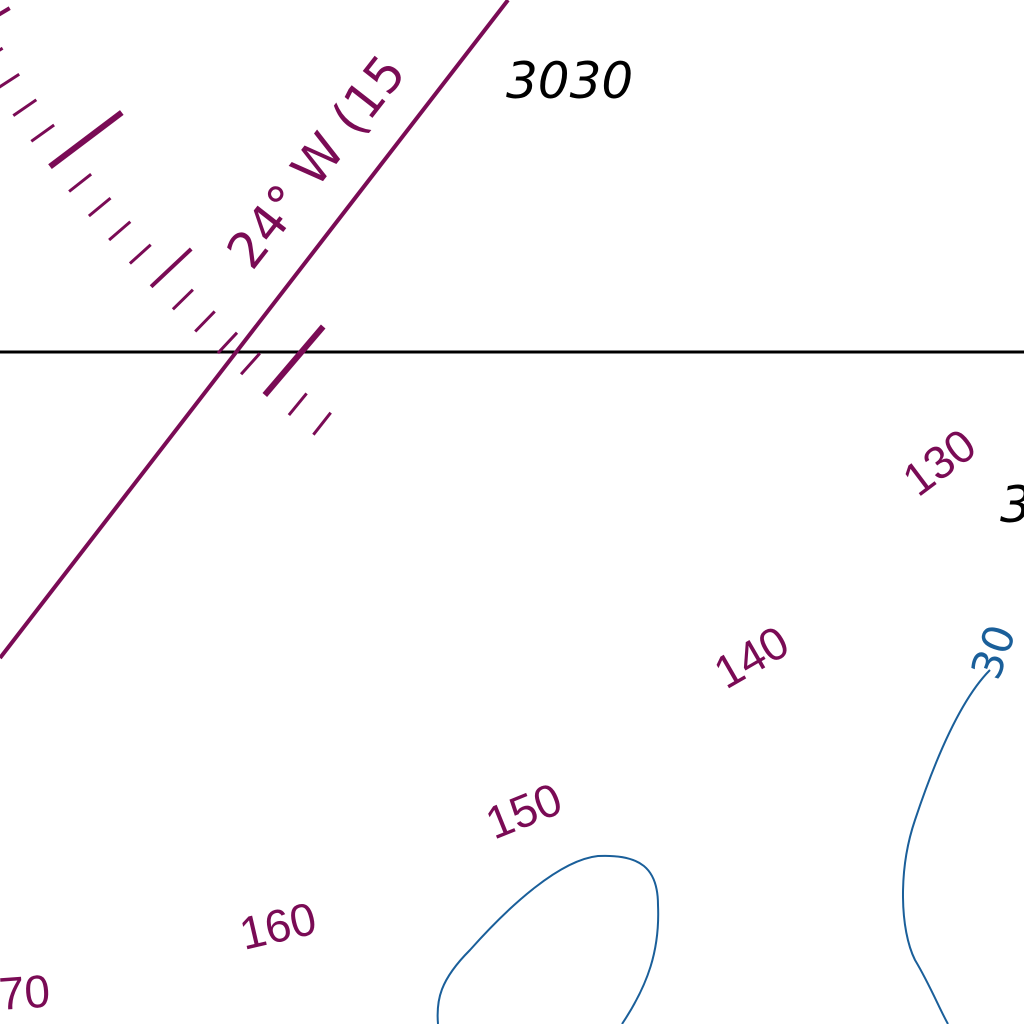 This screenshot has height=1024, width=1024. What do you see at coordinates (523, 810) in the screenshot?
I see `compass-label-150: 150` at bounding box center [523, 810].